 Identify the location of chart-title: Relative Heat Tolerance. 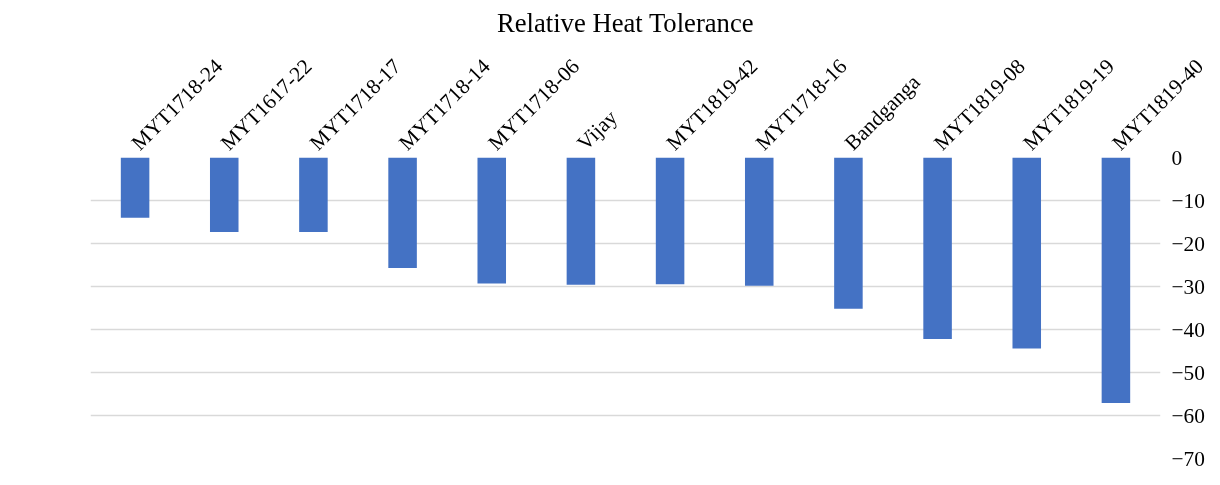
(625, 22).